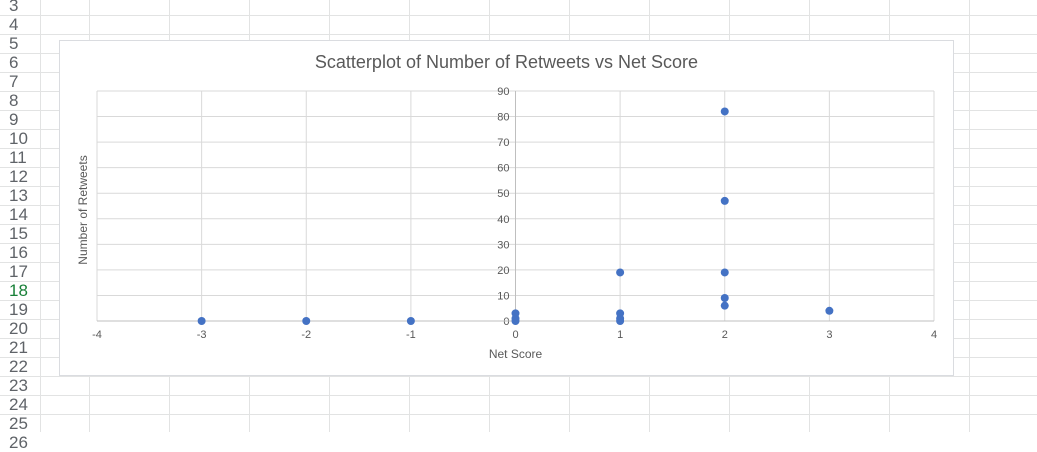 This screenshot has width=1037, height=452. Describe the element at coordinates (18, 252) in the screenshot. I see `row-number: 16` at that location.